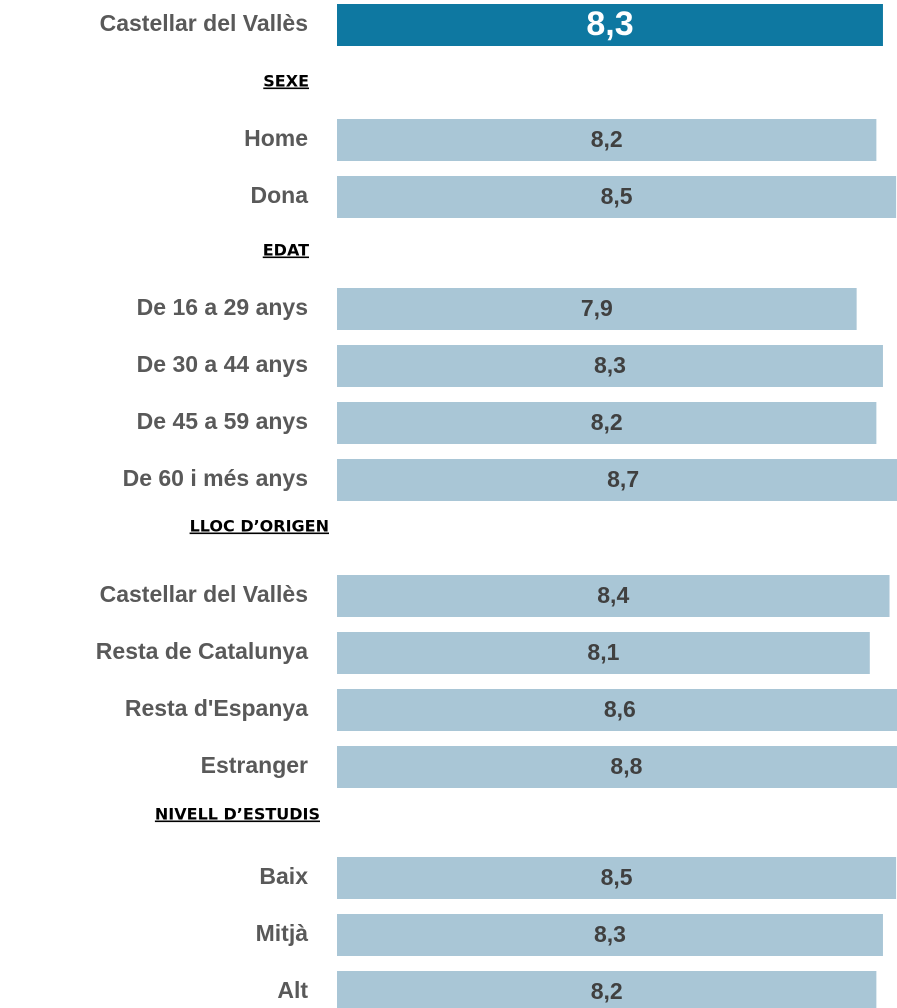  I want to click on value-label: 8,1, so click(603, 652).